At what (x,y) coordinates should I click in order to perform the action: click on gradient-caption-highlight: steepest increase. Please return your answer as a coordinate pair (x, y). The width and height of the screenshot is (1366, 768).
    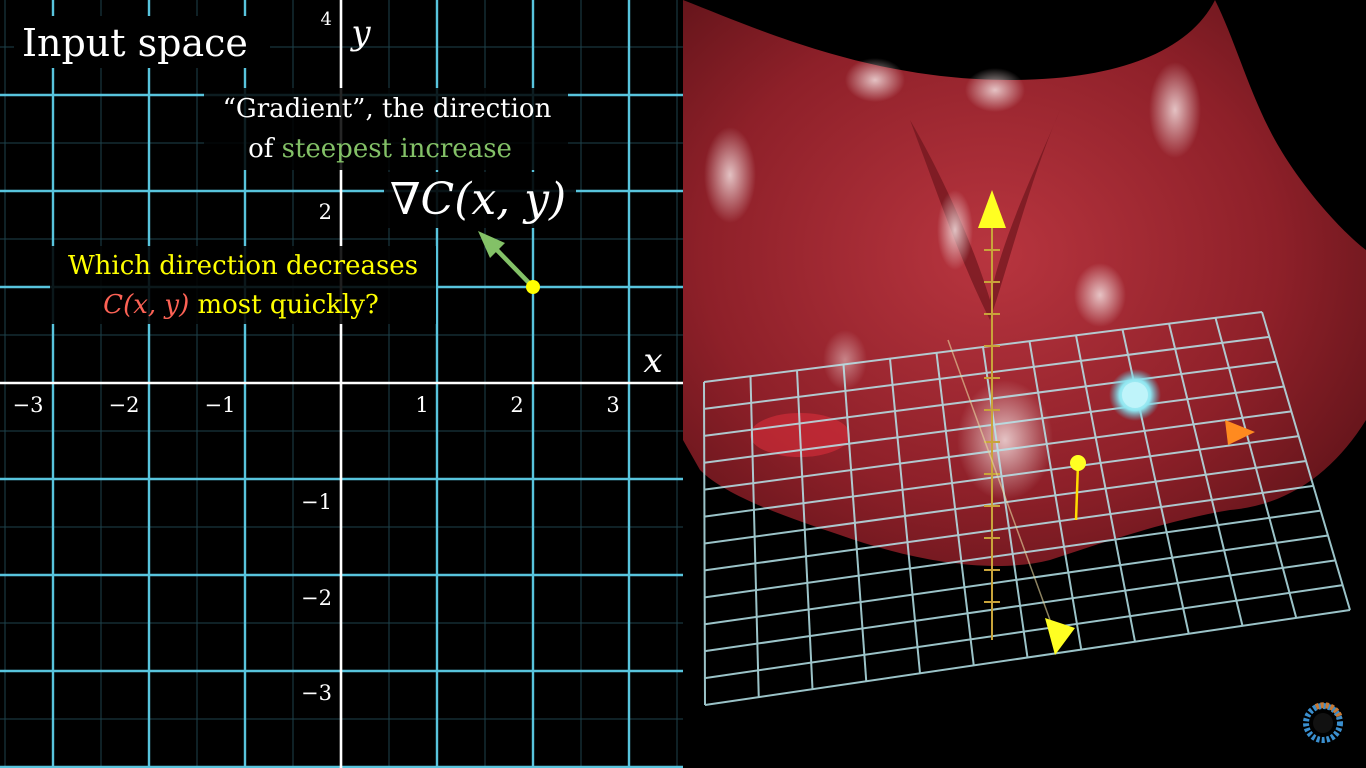
    Looking at the image, I should click on (397, 149).